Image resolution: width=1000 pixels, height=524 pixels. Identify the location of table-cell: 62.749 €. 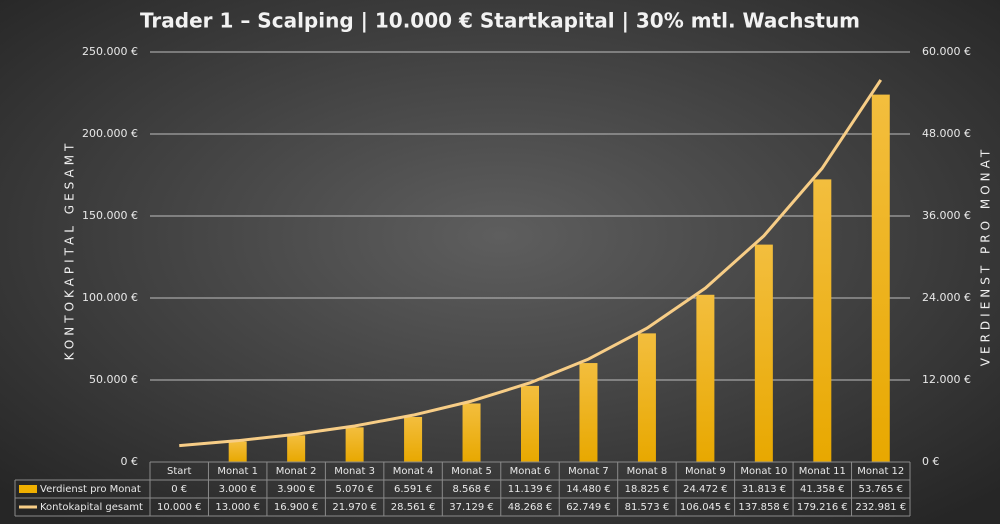
(588, 507).